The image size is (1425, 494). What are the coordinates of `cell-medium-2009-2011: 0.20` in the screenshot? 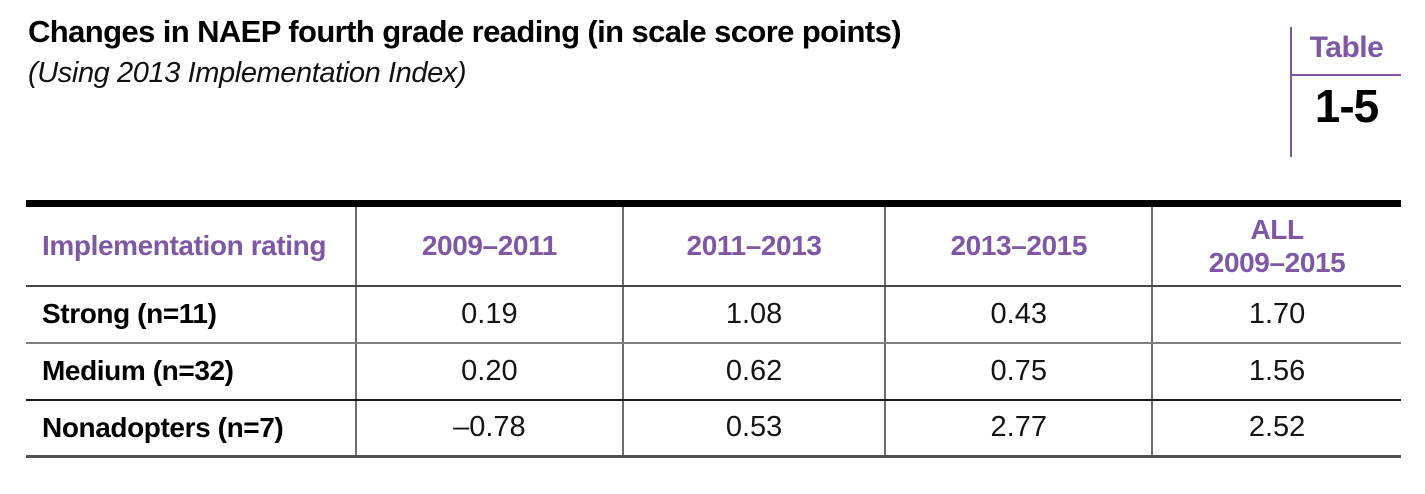 It's located at (489, 371).